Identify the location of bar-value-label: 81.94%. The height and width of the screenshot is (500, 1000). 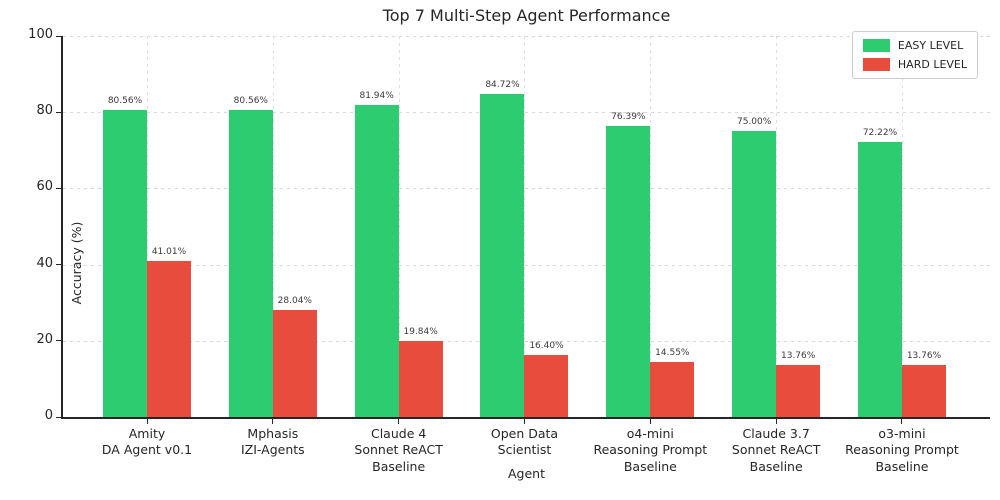
(376, 95).